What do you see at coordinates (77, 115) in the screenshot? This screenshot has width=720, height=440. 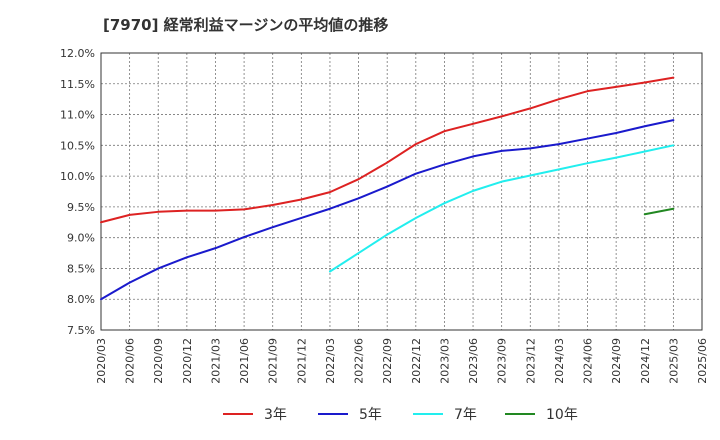 I see `y-tick-label: 11.0%` at bounding box center [77, 115].